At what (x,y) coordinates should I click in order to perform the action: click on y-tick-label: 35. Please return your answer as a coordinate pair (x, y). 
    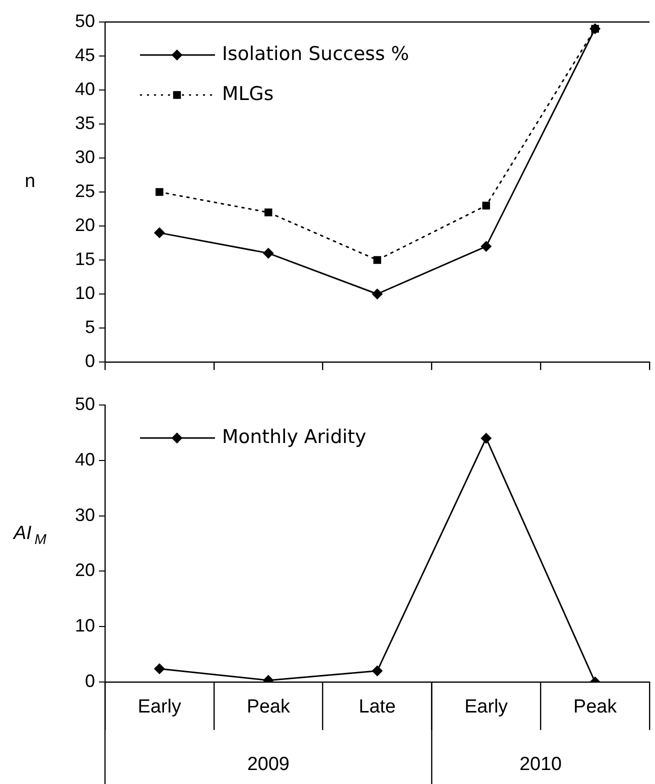
    Looking at the image, I should click on (84, 122).